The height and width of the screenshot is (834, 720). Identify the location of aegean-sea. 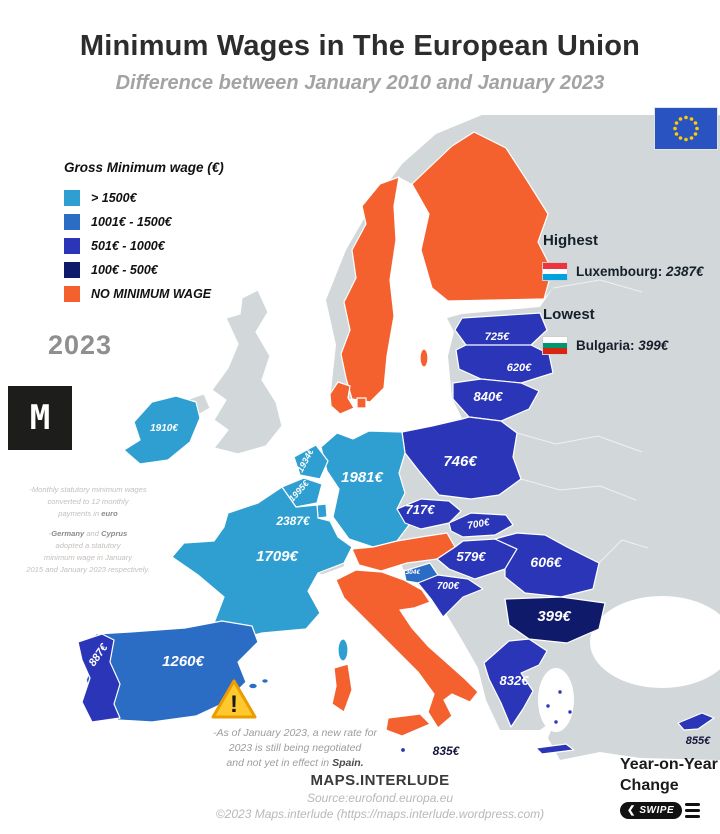
(556, 700).